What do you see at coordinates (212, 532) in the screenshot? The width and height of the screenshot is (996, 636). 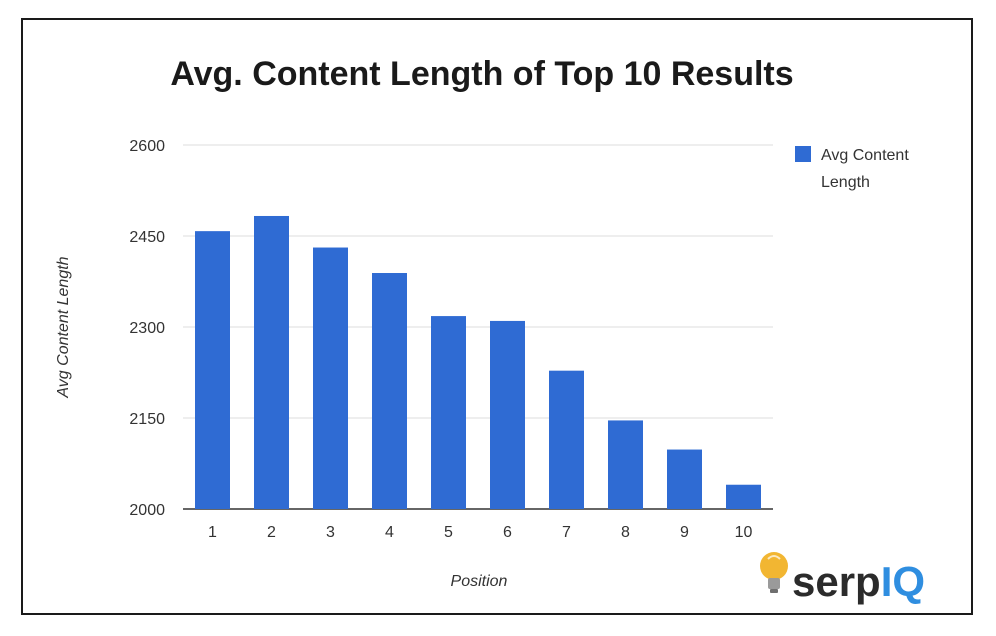 I see `x-tick-label: 1` at bounding box center [212, 532].